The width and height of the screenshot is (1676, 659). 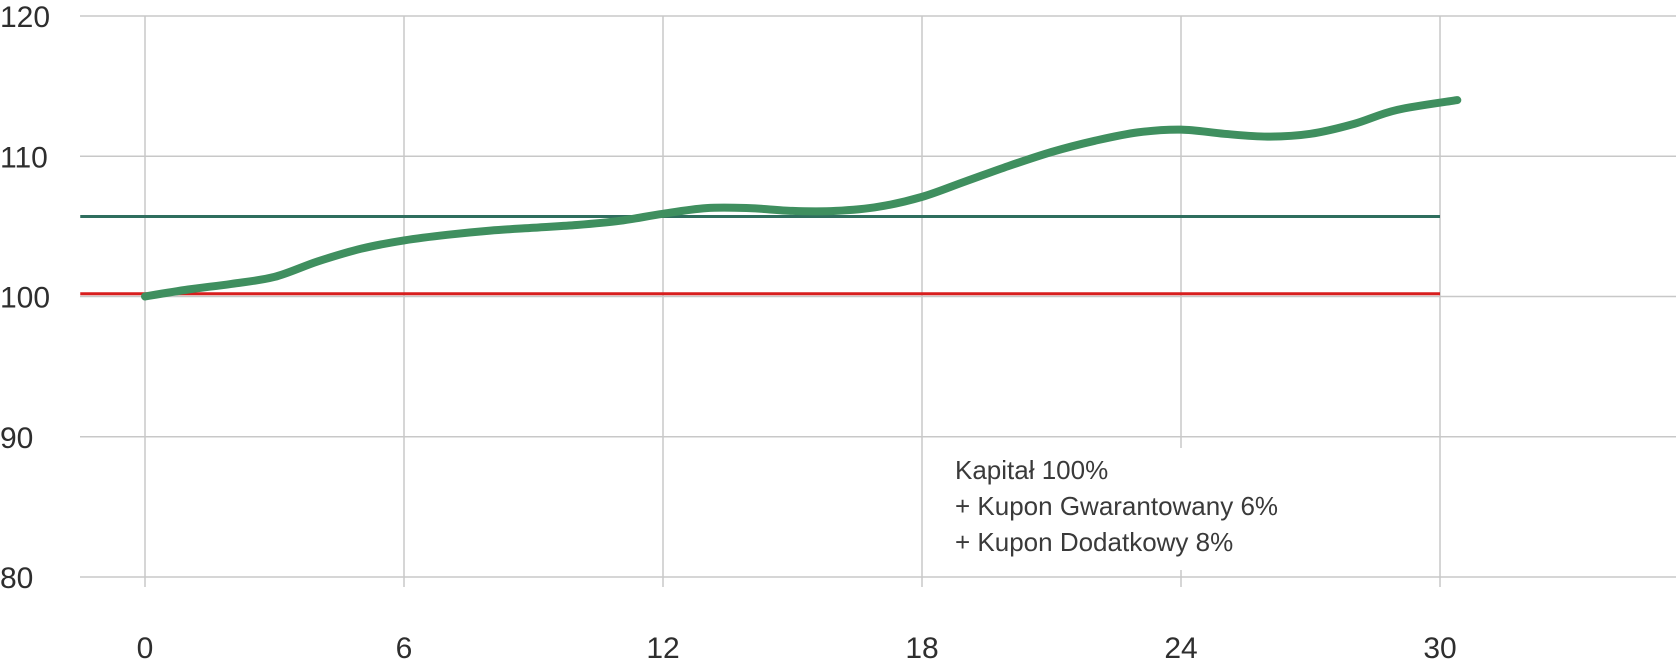 I want to click on x-tick-label: 12, so click(x=662, y=645).